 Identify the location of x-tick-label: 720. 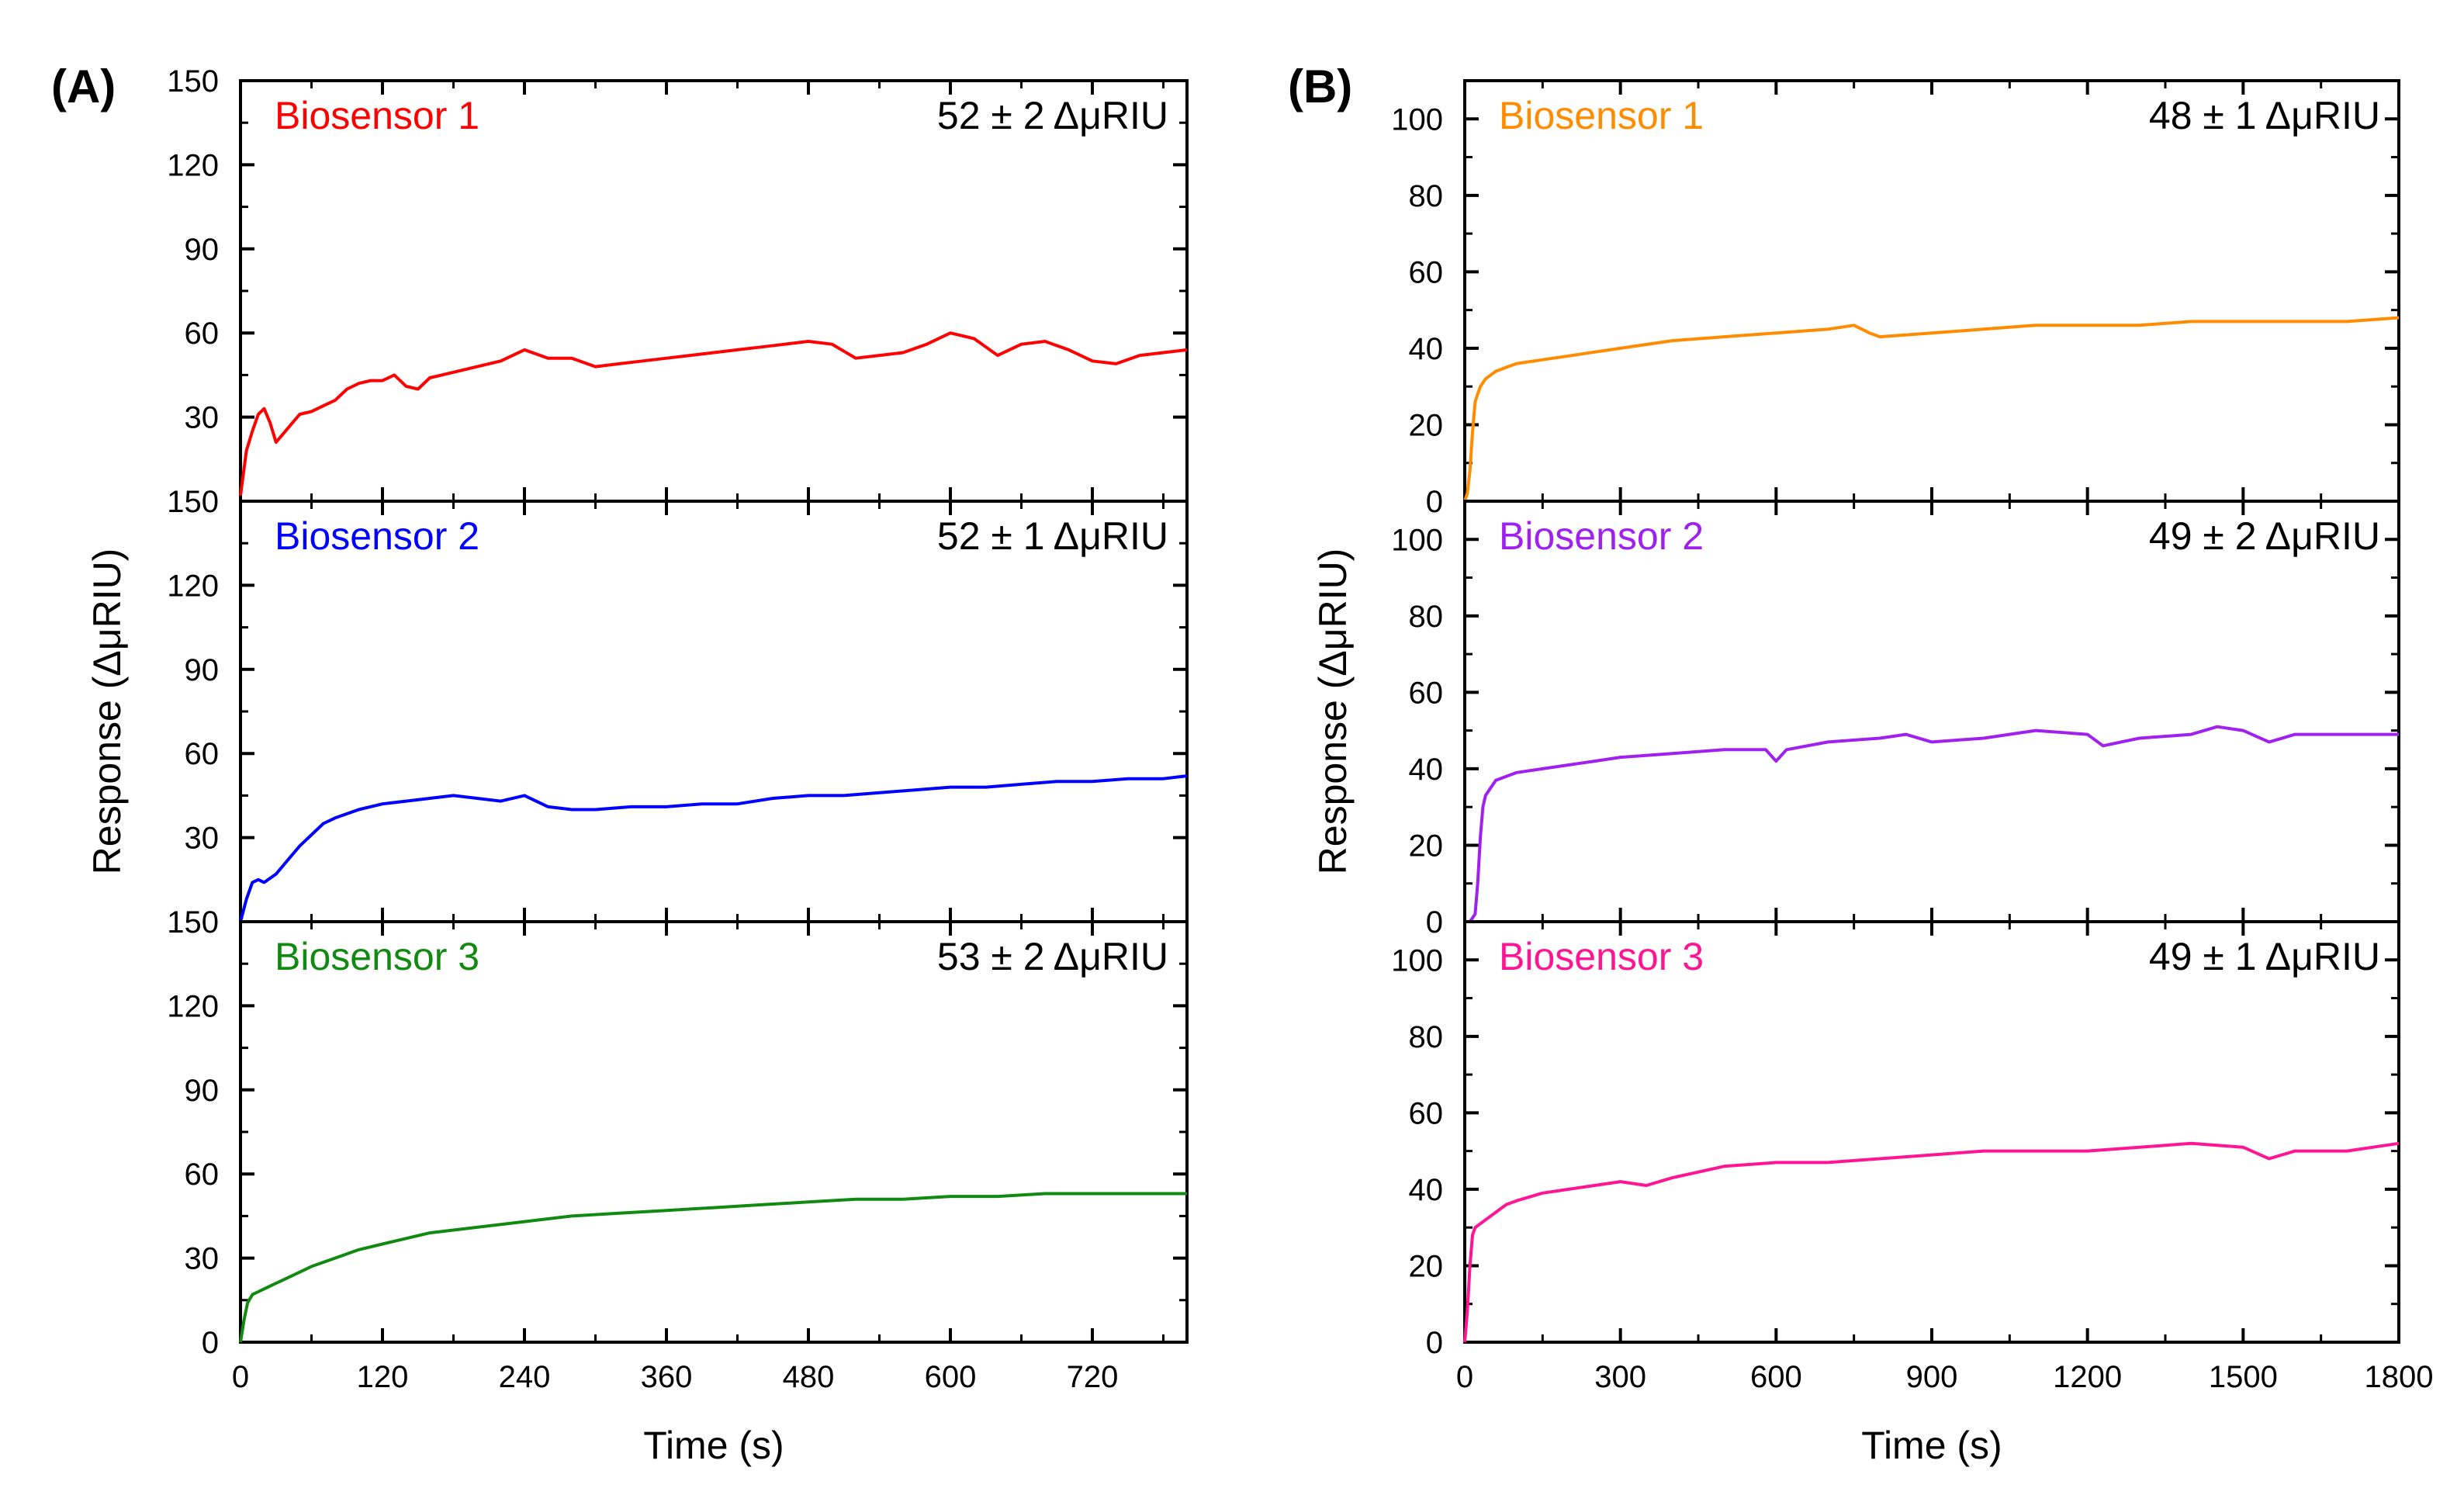
(1093, 1377).